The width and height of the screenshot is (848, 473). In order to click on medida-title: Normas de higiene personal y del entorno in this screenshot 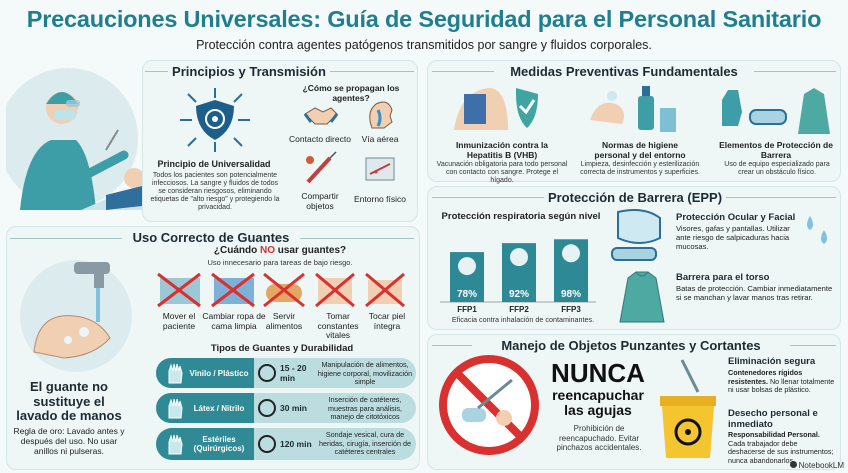, I will do `click(640, 150)`.